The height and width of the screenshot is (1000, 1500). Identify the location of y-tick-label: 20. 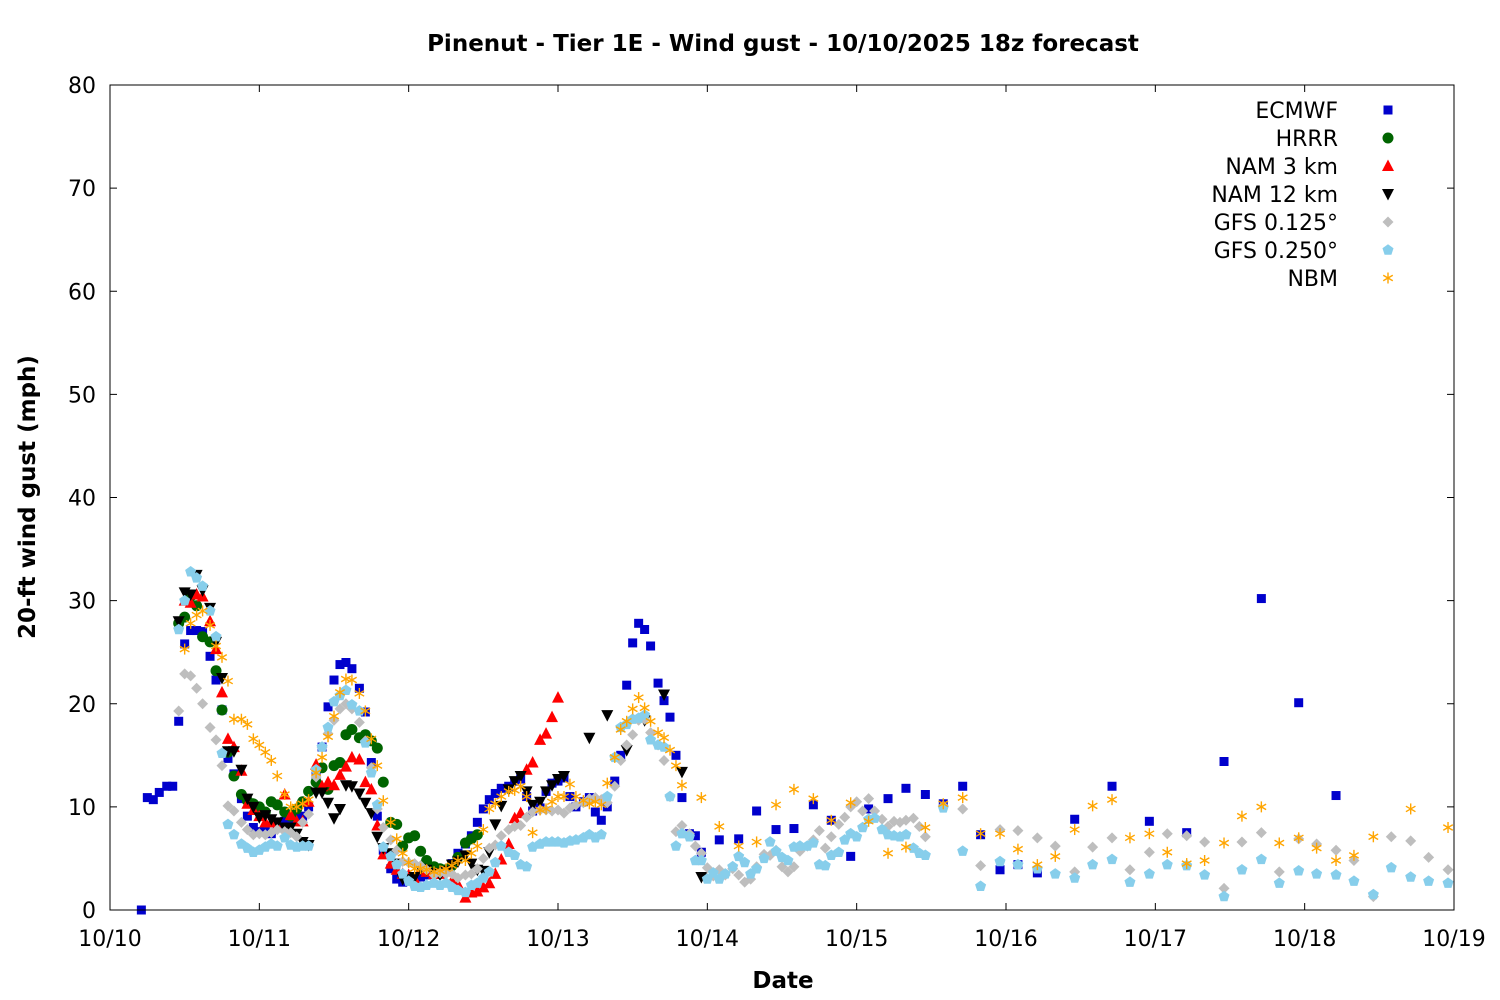
(82, 705).